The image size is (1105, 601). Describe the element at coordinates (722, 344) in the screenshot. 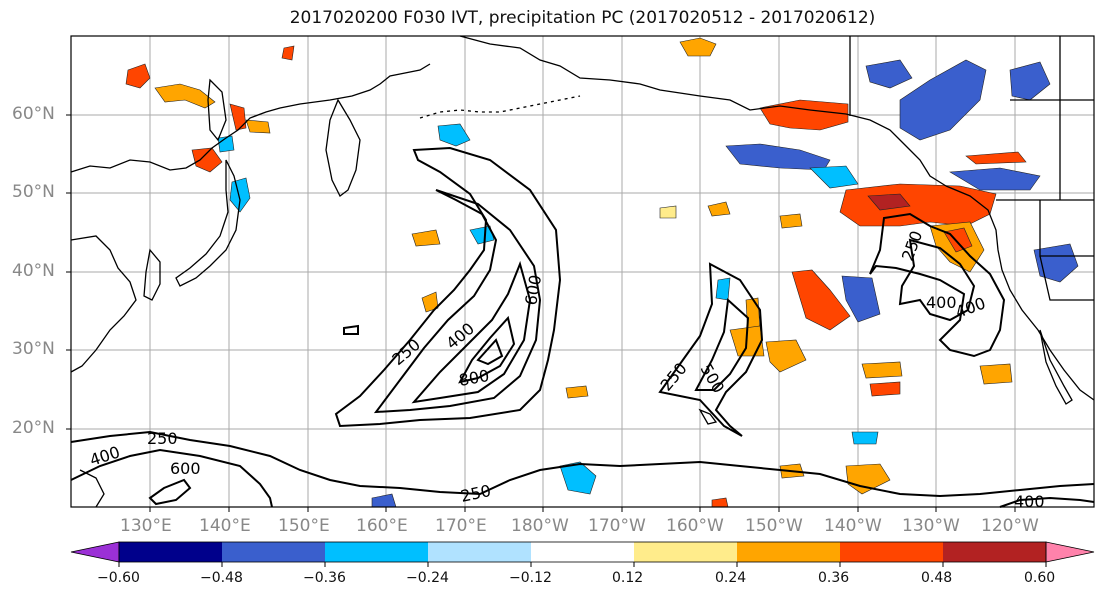

I see `ivt-contour-500-east` at that location.